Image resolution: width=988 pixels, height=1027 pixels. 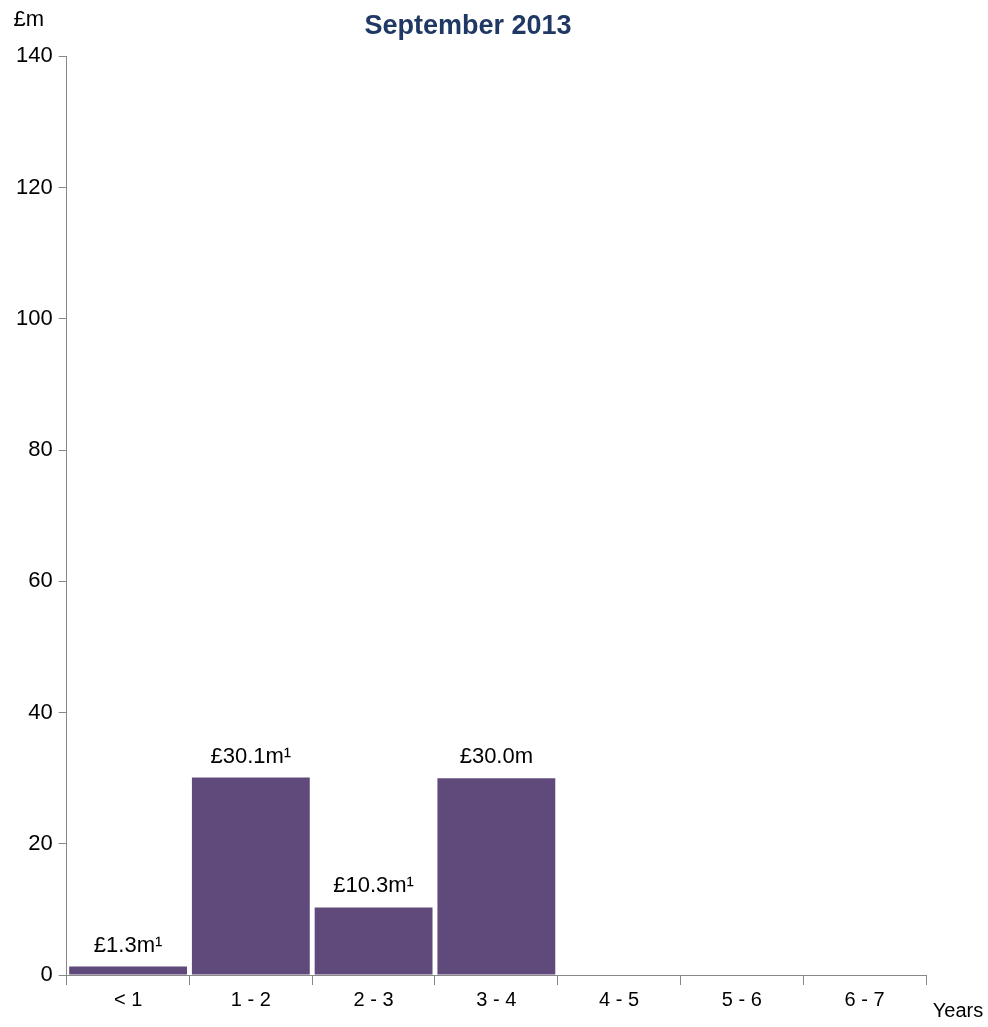 I want to click on chart-title: September 2013, so click(x=468, y=24).